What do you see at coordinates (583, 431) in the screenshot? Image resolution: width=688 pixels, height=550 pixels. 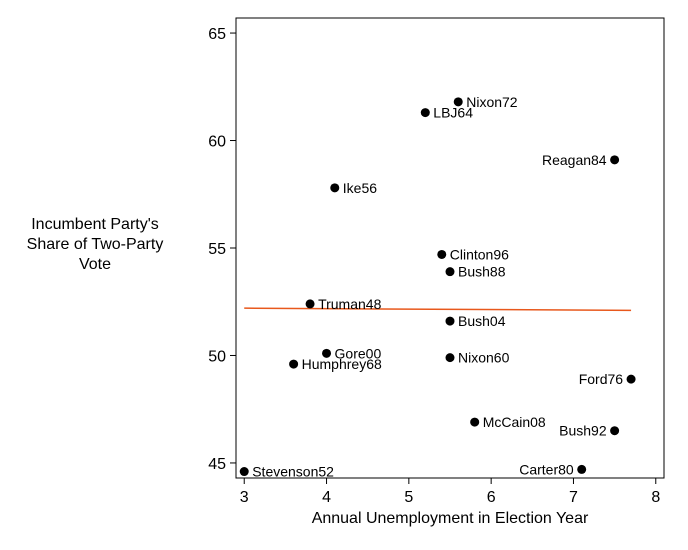 I see `data-point-label: Bush92` at bounding box center [583, 431].